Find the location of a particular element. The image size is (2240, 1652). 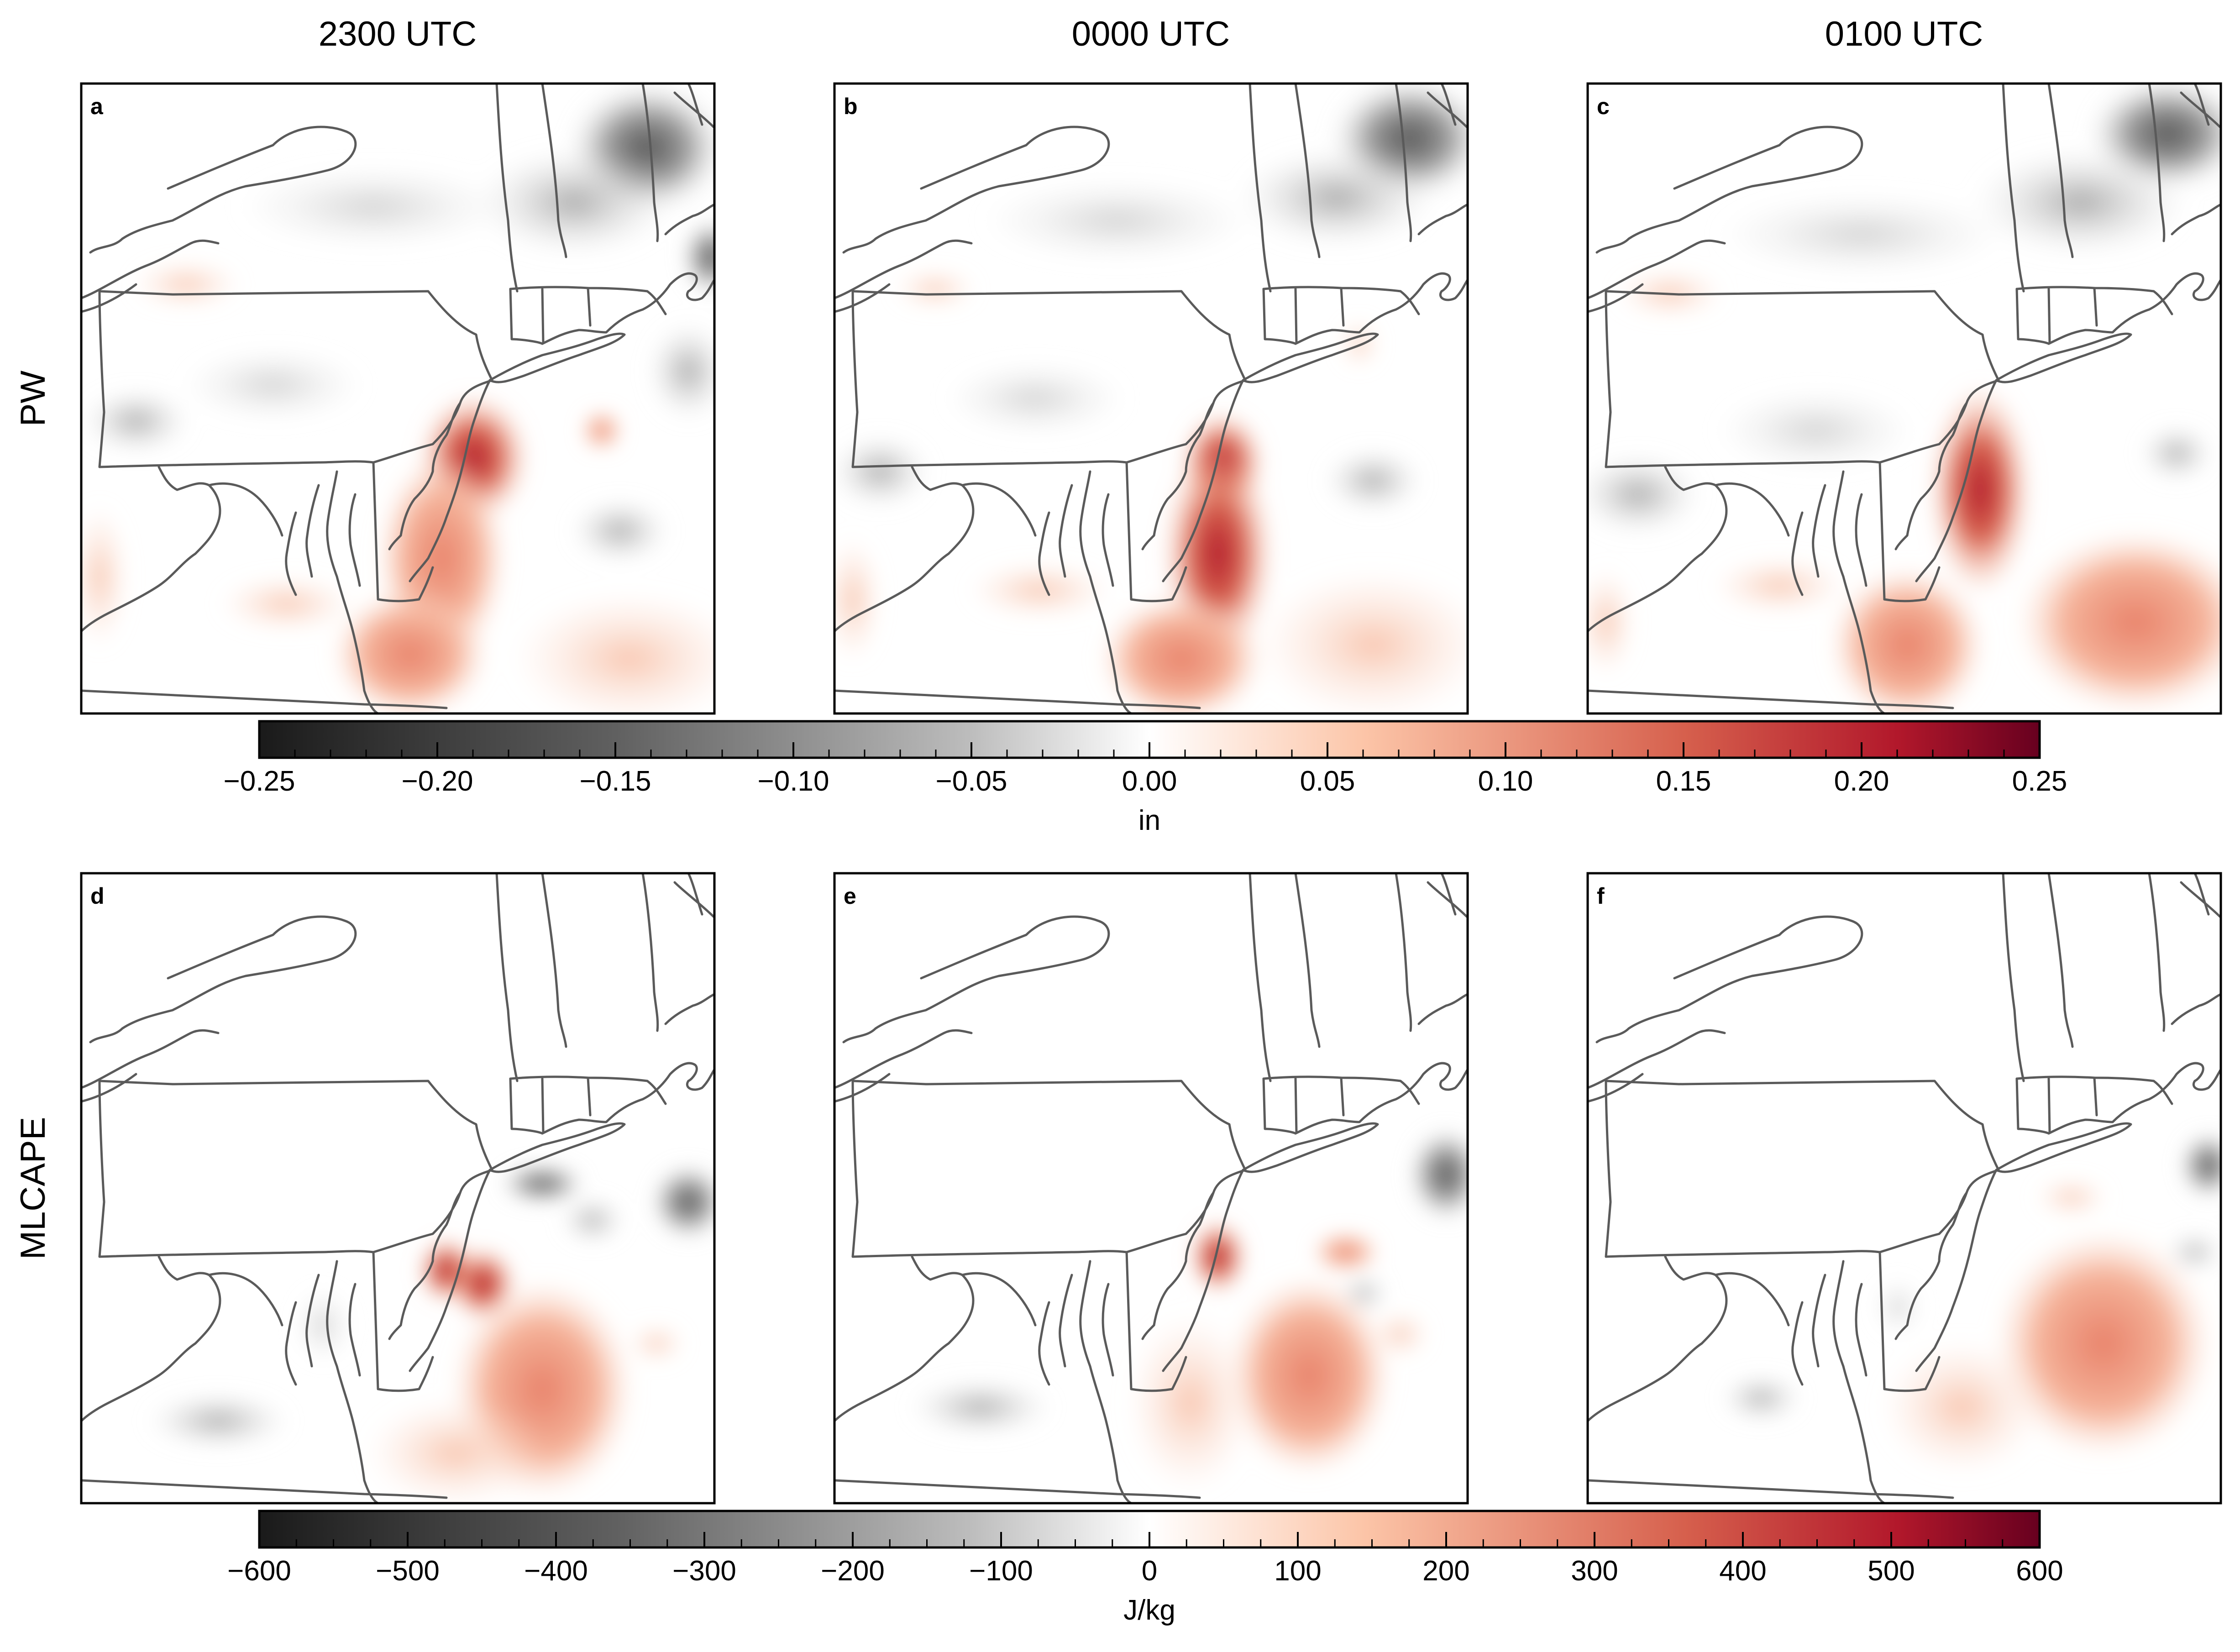

colorbar-mlcape-tick-label: 300 is located at coordinates (1594, 1571).